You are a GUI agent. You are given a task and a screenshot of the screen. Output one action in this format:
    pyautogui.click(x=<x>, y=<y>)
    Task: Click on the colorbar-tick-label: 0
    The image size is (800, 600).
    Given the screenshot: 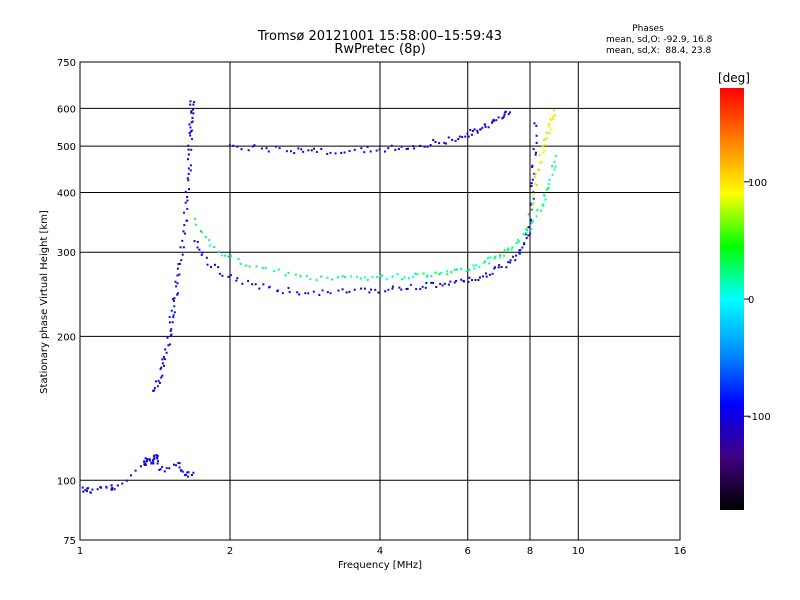 What is the action you would take?
    pyautogui.click(x=751, y=300)
    